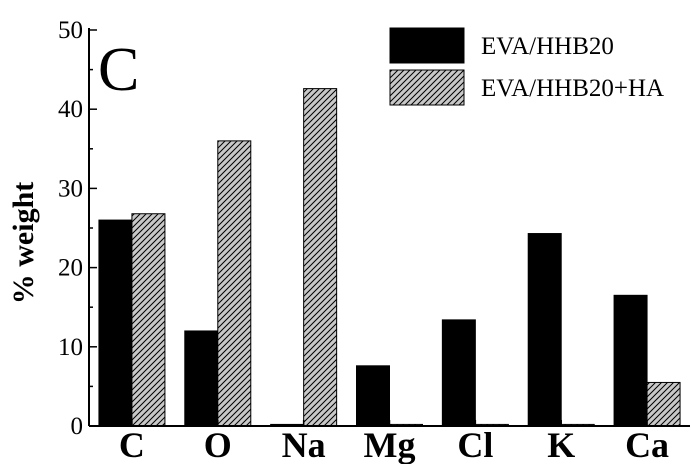  Describe the element at coordinates (115, 323) in the screenshot. I see `bar-eva-hhb20-c` at that location.